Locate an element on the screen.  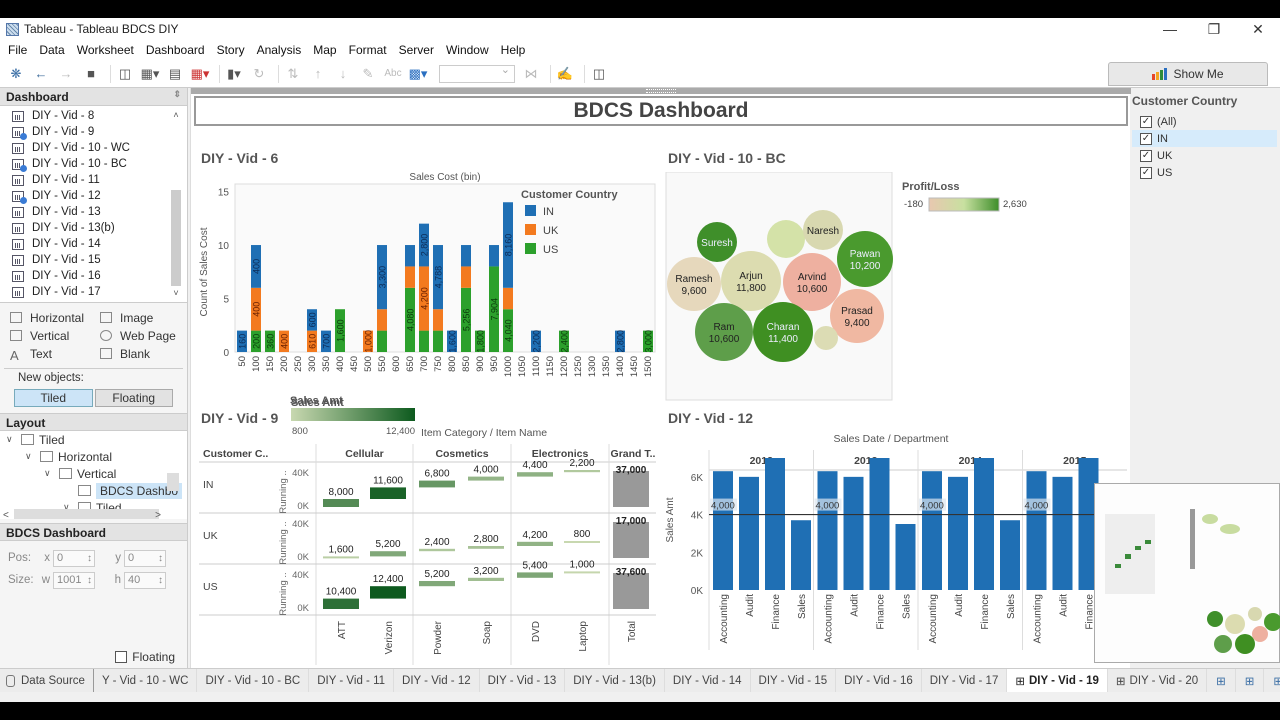
redo-icon: → is located at coordinates (66, 73).